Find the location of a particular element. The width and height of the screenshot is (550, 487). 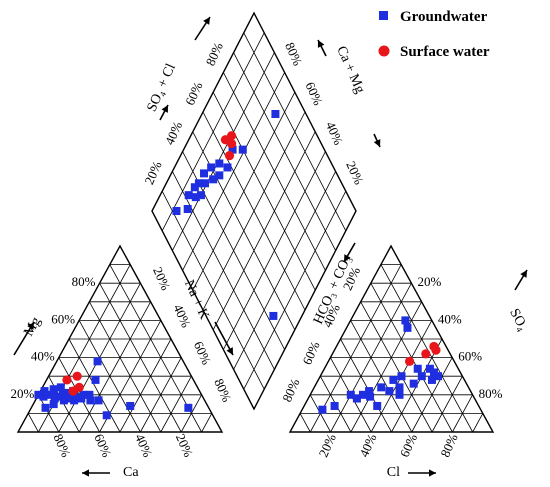

legend-label-surface-water: Surface water is located at coordinates (445, 52).